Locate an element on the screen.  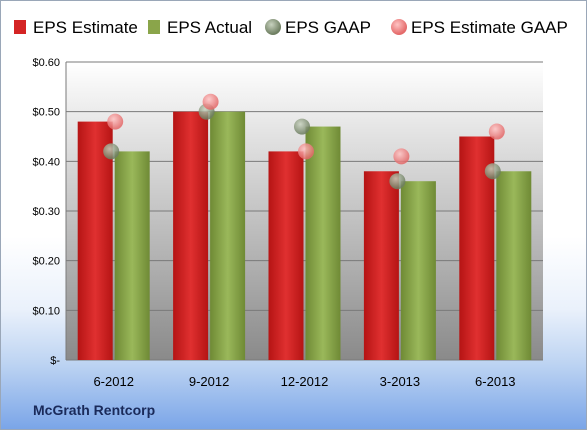
y-tick-label: $0.40 is located at coordinates (46, 162).